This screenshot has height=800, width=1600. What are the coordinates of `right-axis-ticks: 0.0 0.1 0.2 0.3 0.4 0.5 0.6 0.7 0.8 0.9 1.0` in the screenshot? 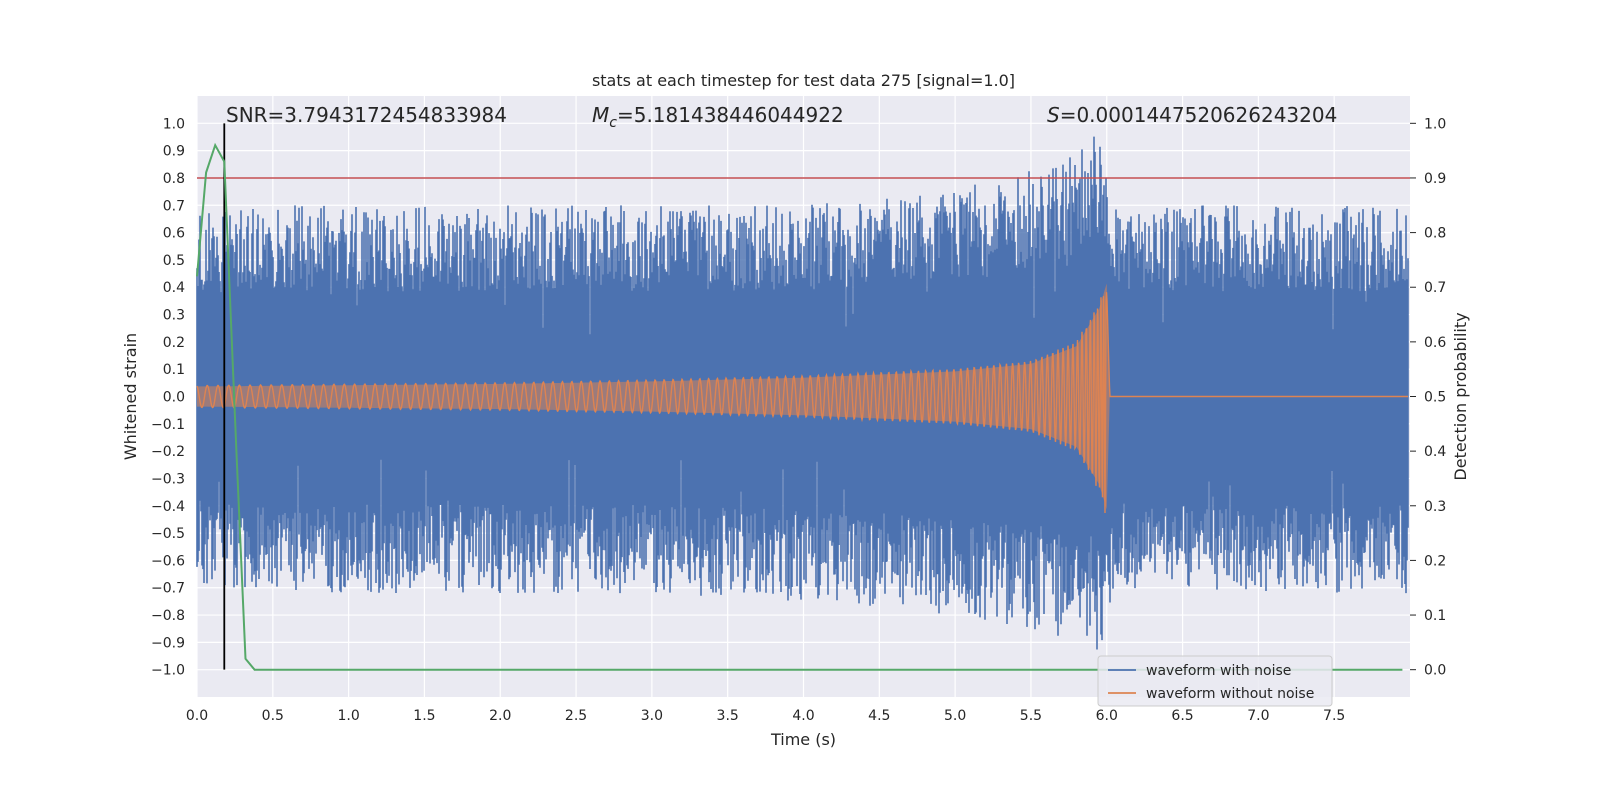 It's located at (1428, 397).